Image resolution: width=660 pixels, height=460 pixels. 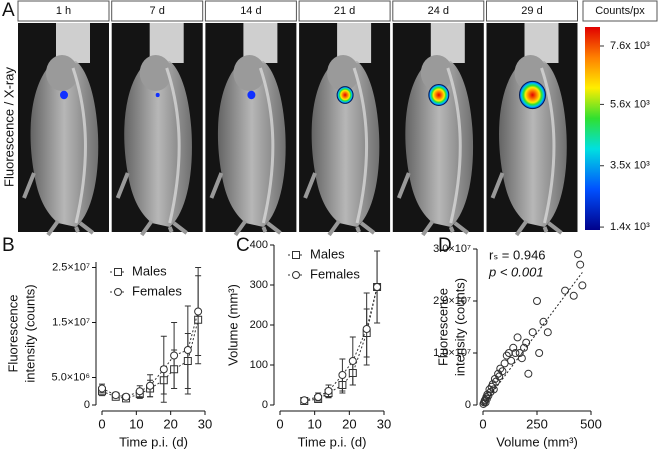 What do you see at coordinates (8, 10) in the screenshot?
I see `panel-label: A` at bounding box center [8, 10].